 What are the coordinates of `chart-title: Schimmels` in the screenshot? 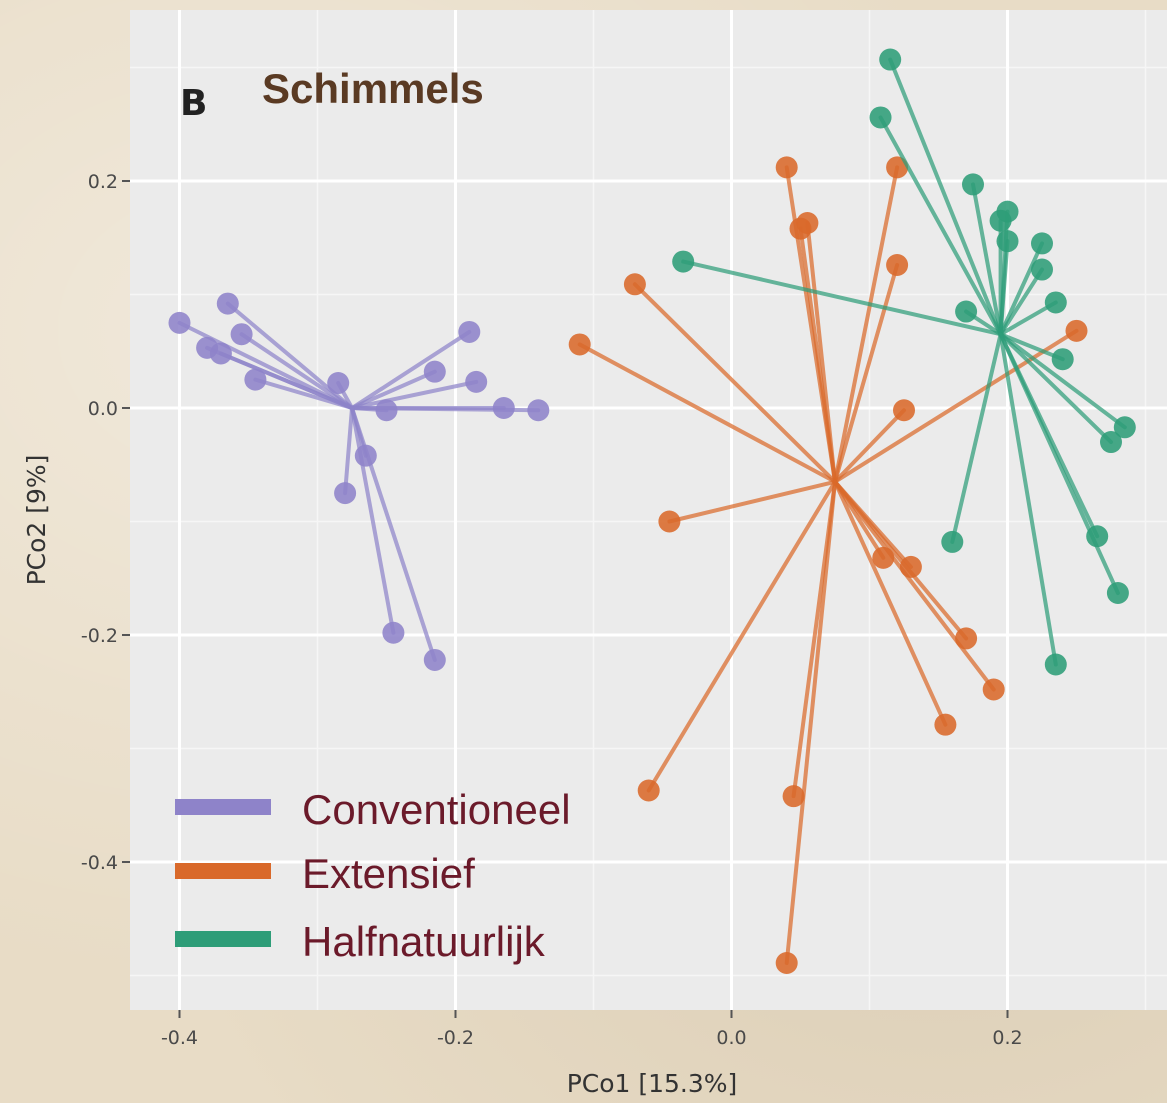 It's located at (373, 88).